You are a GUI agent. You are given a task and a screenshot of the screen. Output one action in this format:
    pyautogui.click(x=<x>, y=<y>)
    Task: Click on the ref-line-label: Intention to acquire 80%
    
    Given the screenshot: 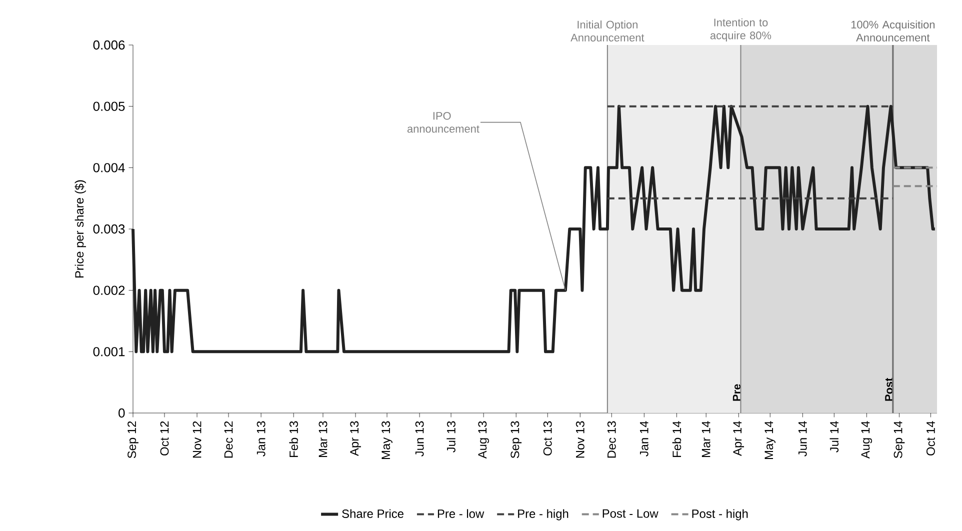 What is the action you would take?
    pyautogui.click(x=741, y=30)
    